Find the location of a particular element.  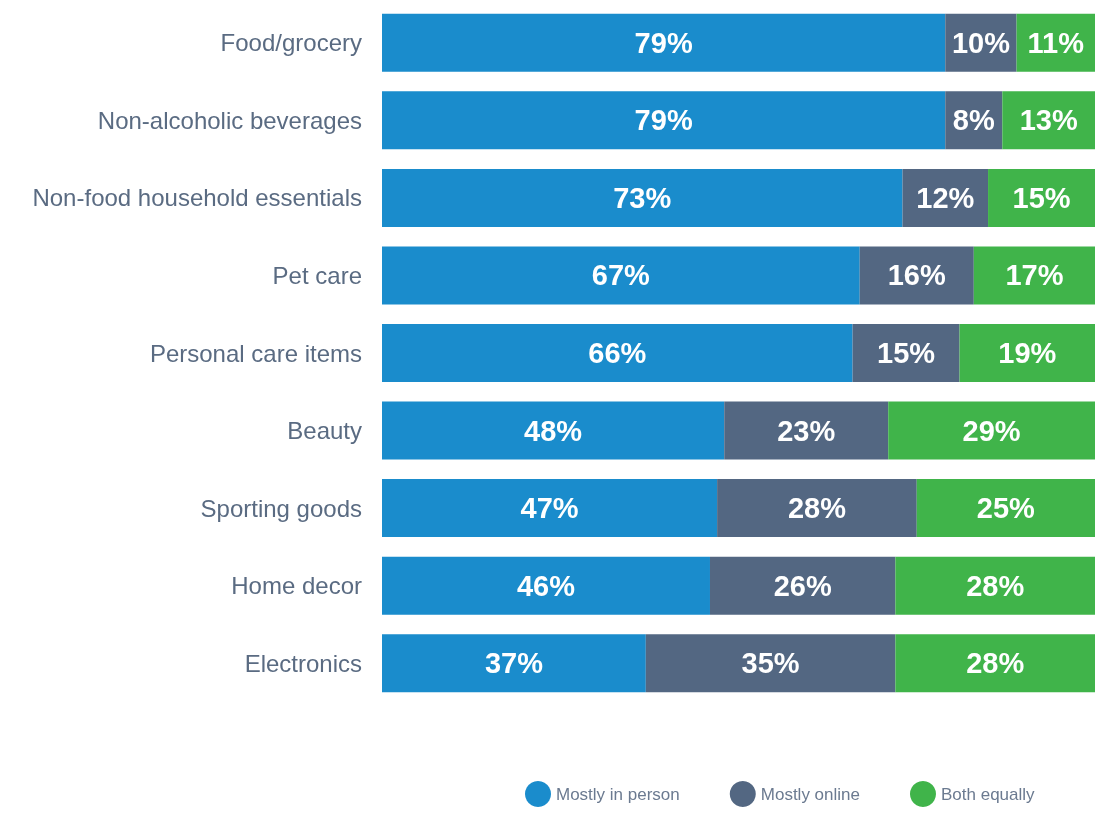

data-label: 66% is located at coordinates (617, 353).